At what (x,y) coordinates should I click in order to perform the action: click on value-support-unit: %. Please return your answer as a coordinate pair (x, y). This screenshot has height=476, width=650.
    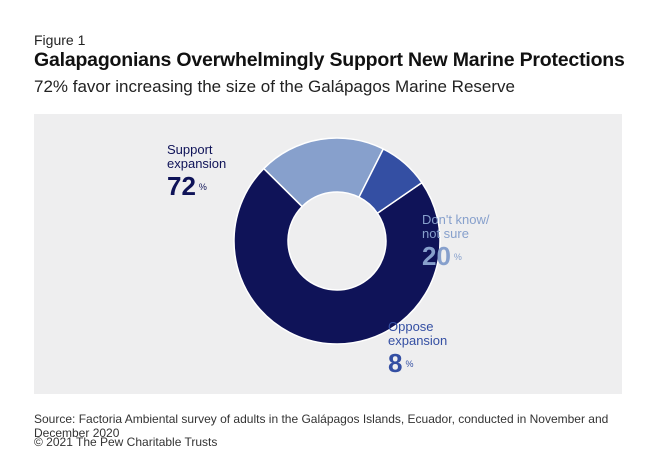
    Looking at the image, I should click on (202, 187).